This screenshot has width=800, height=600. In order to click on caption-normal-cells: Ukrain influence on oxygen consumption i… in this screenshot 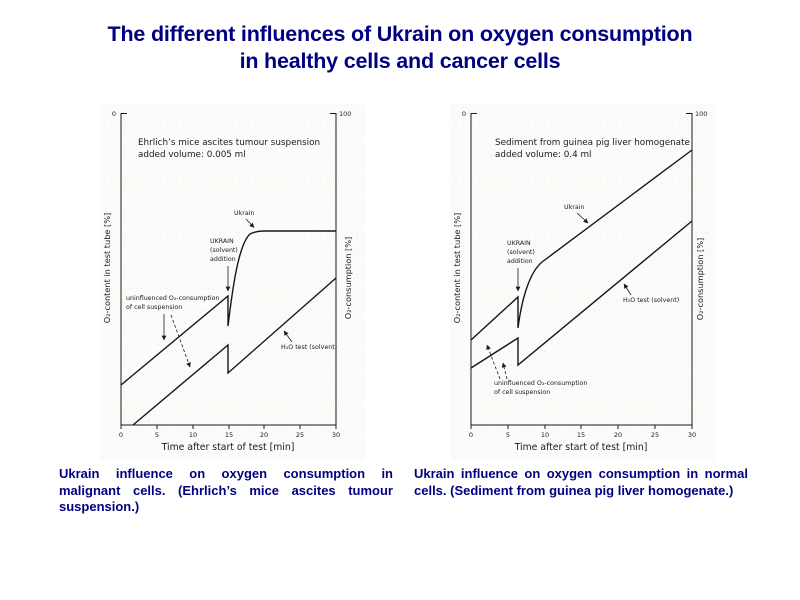, I will do `click(581, 482)`.